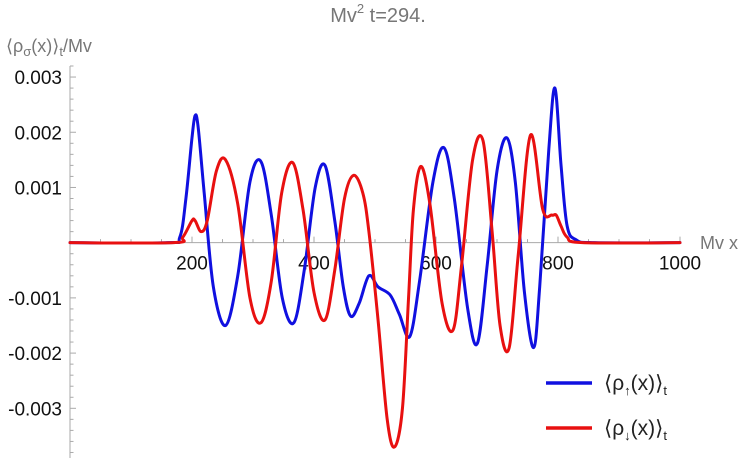  Describe the element at coordinates (378, 14) in the screenshot. I see `chart-title: Mv2 t=294.` at that location.